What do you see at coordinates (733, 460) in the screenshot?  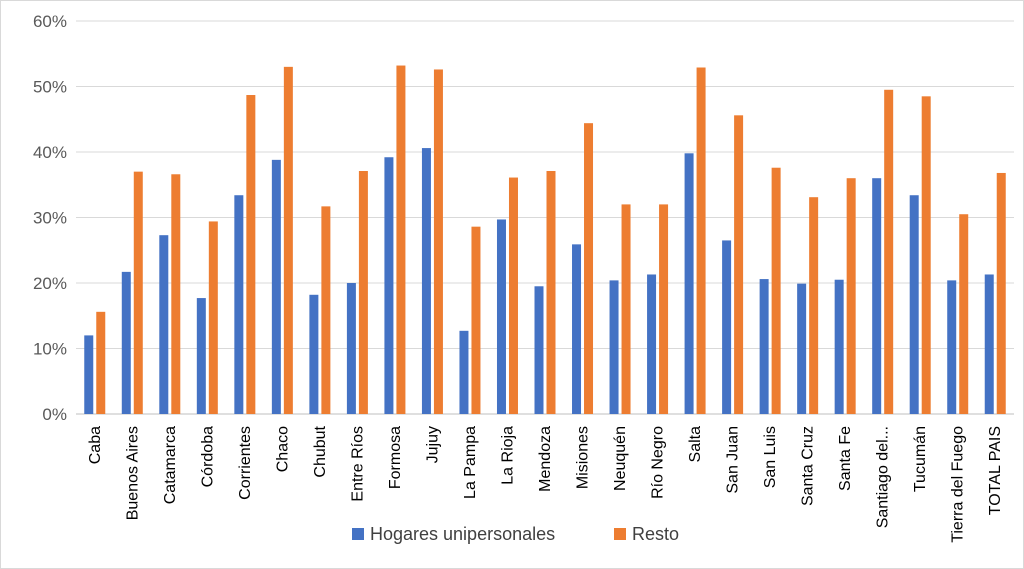 I see `x-tick-label: San Juan` at bounding box center [733, 460].